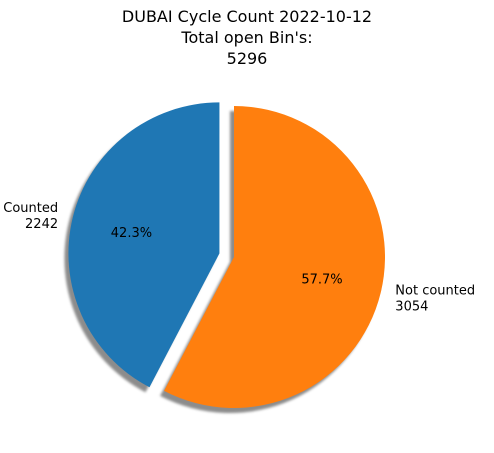 Image resolution: width=494 pixels, height=453 pixels. Describe the element at coordinates (247, 16) in the screenshot. I see `chart-title-line-1: DUBAI Cycle Count 2022-10-12` at that location.